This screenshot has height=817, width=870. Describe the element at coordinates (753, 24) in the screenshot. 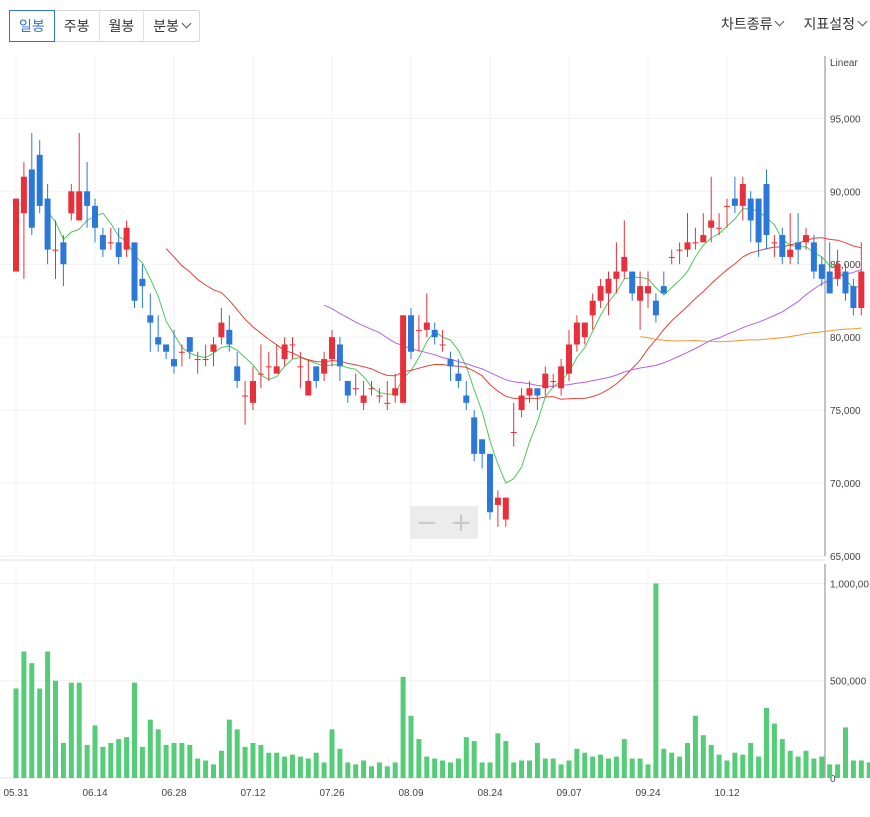

I see `chart-type-dropdown: 차트종류` at that location.